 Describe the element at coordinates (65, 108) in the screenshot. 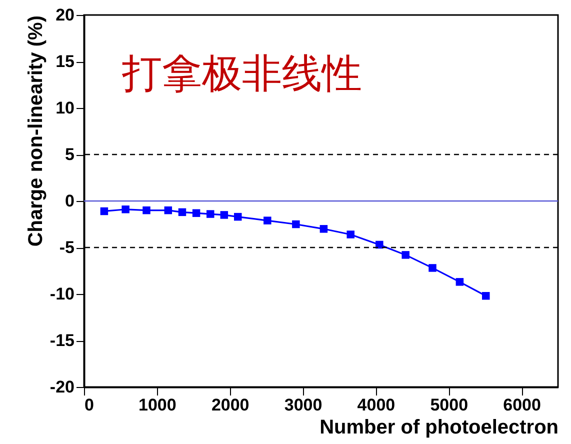

I see `y-tick-label: 10` at that location.